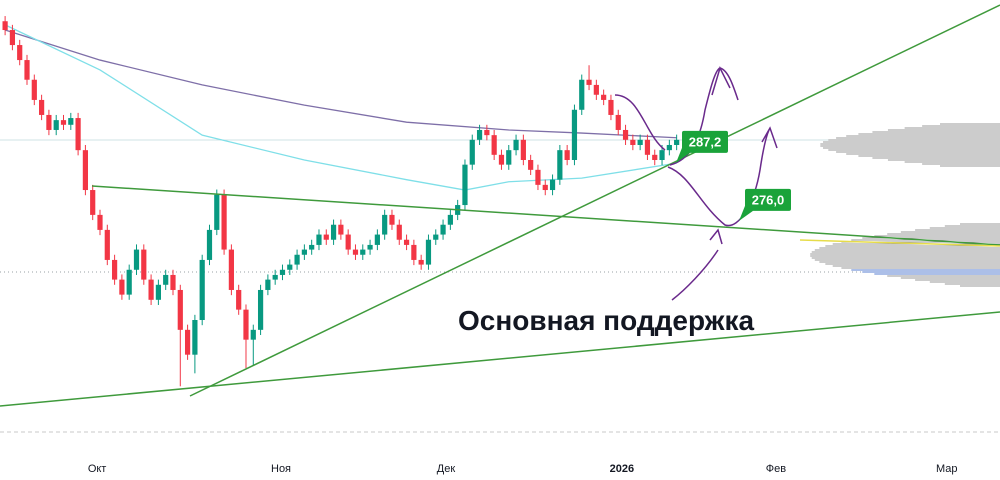 The image size is (1000, 480). I want to click on x-tick-label: Окт, so click(97, 469).